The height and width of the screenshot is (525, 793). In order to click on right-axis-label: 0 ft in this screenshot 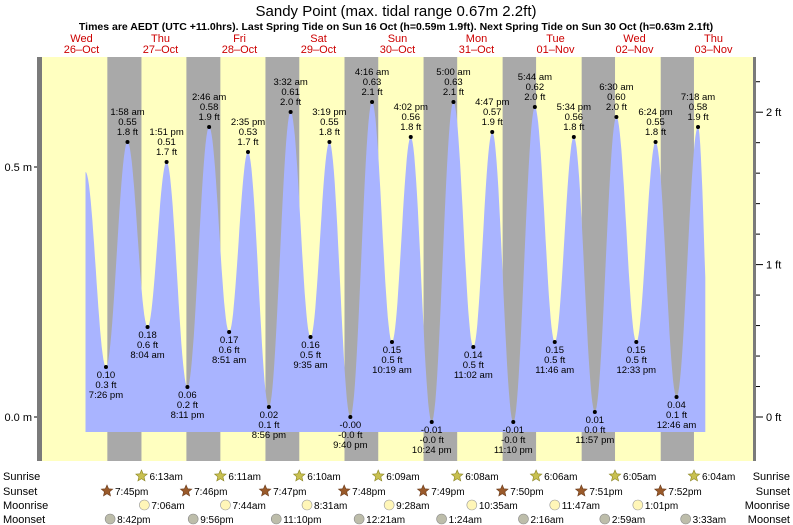, I will do `click(773, 418)`.